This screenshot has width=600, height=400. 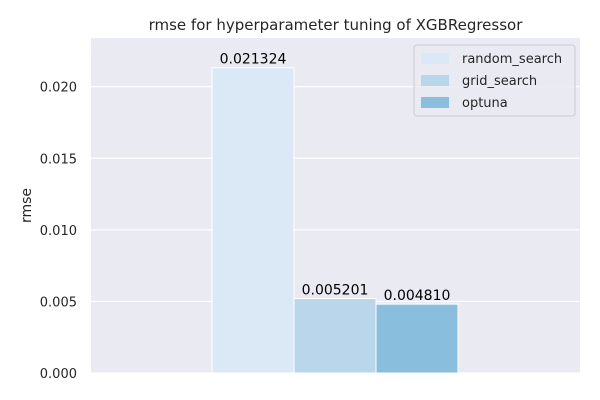 I want to click on y-tick-label: 0.020, so click(x=58, y=88).